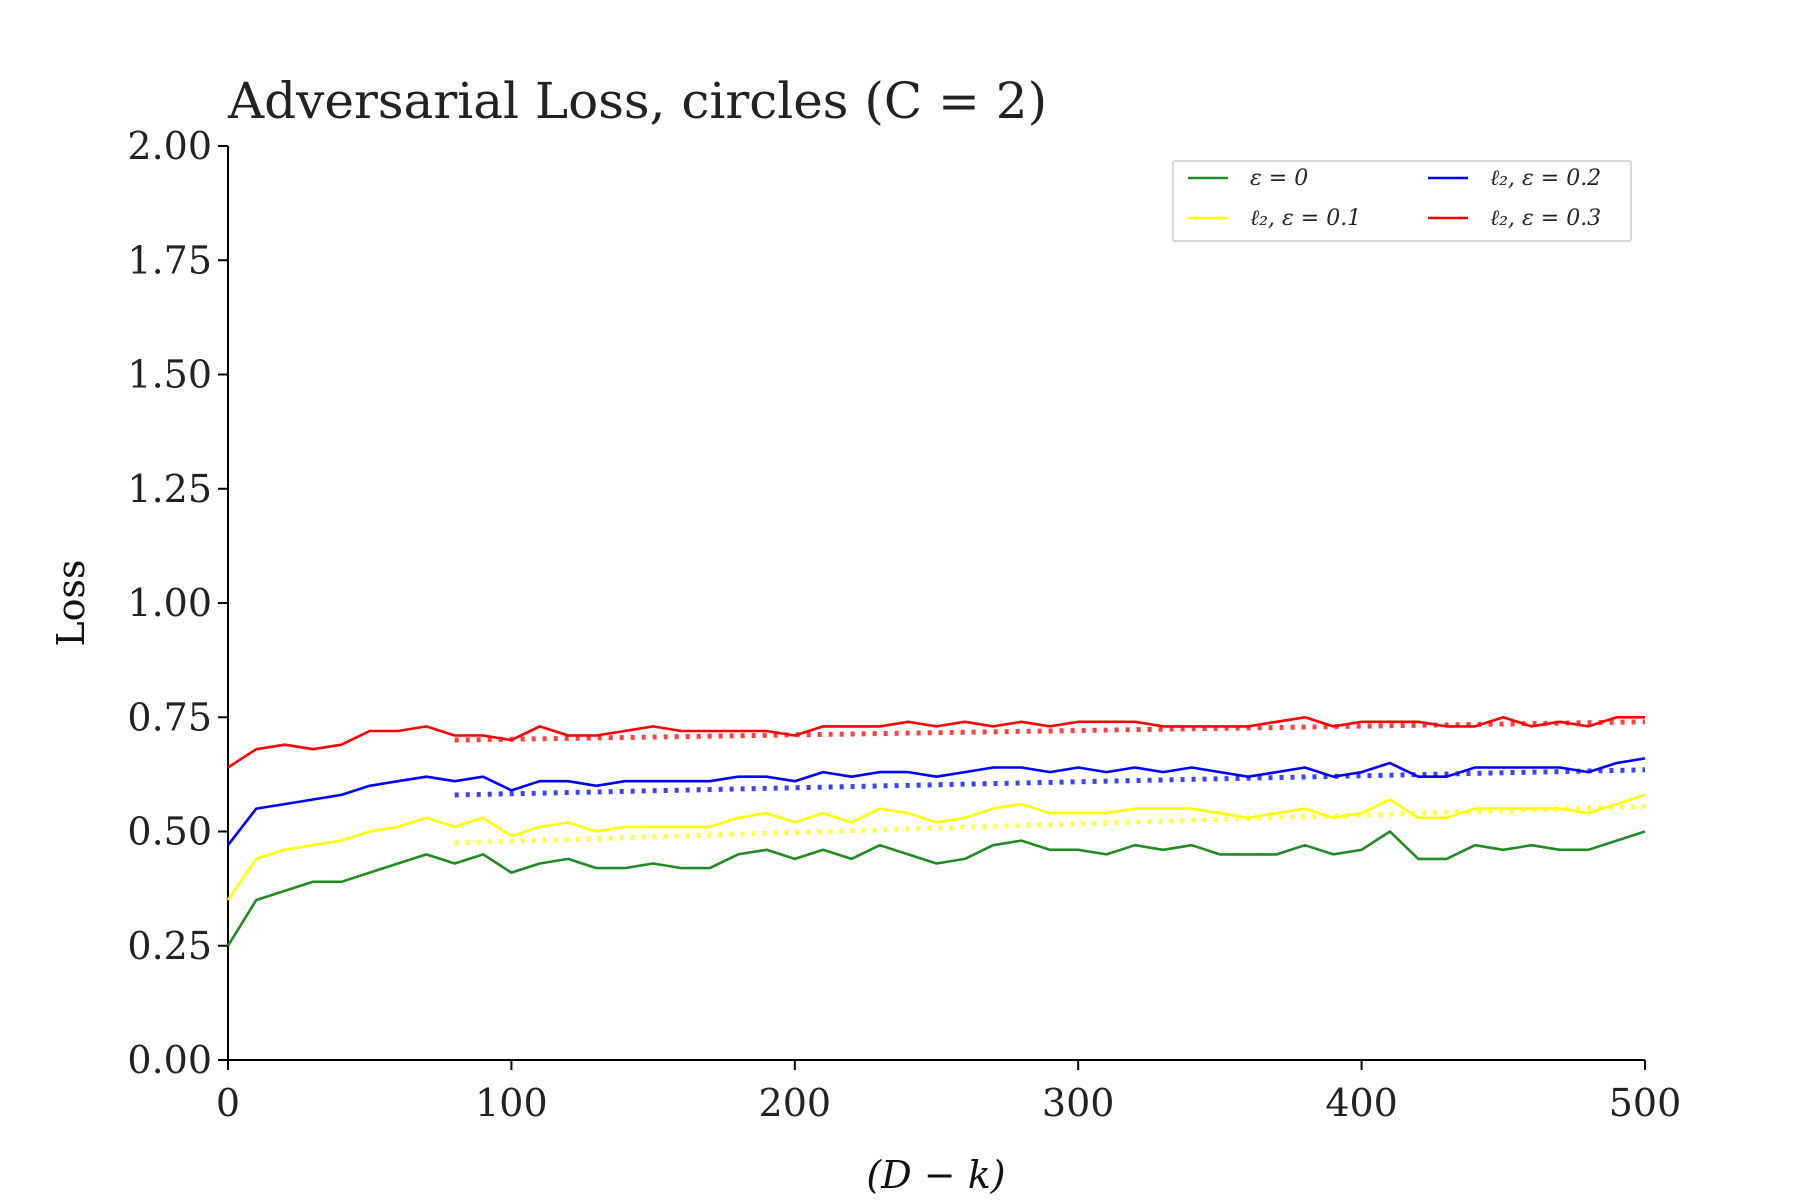  Describe the element at coordinates (1305, 218) in the screenshot. I see `legend-label-1: ℓ₂, ε = 0.1` at that location.